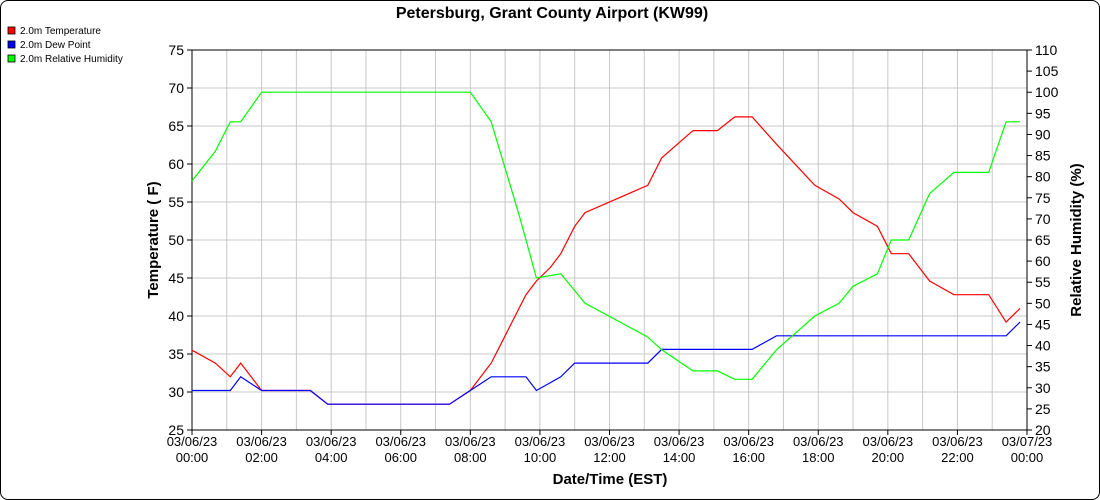  What do you see at coordinates (470, 457) in the screenshot?
I see `x-tick-time: 08:00` at bounding box center [470, 457].